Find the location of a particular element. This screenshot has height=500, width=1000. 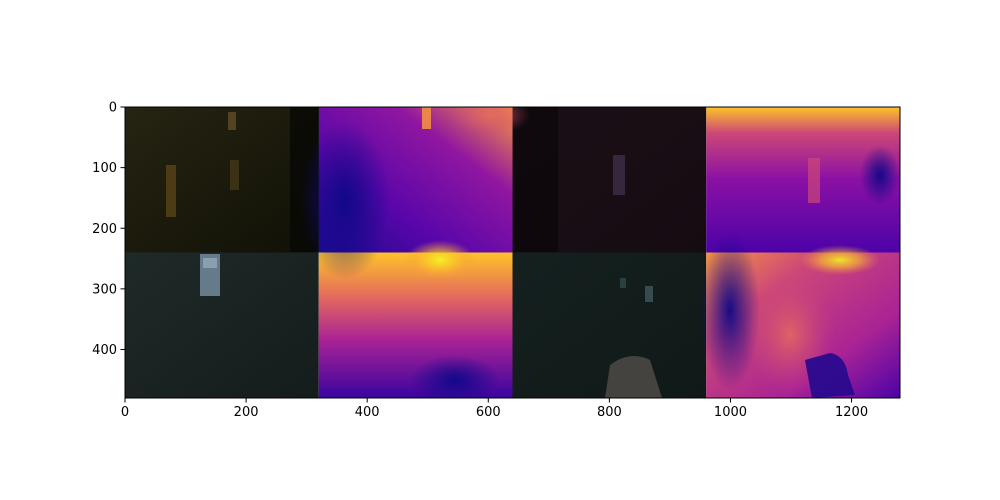

x-tick-label: 200 is located at coordinates (246, 412).